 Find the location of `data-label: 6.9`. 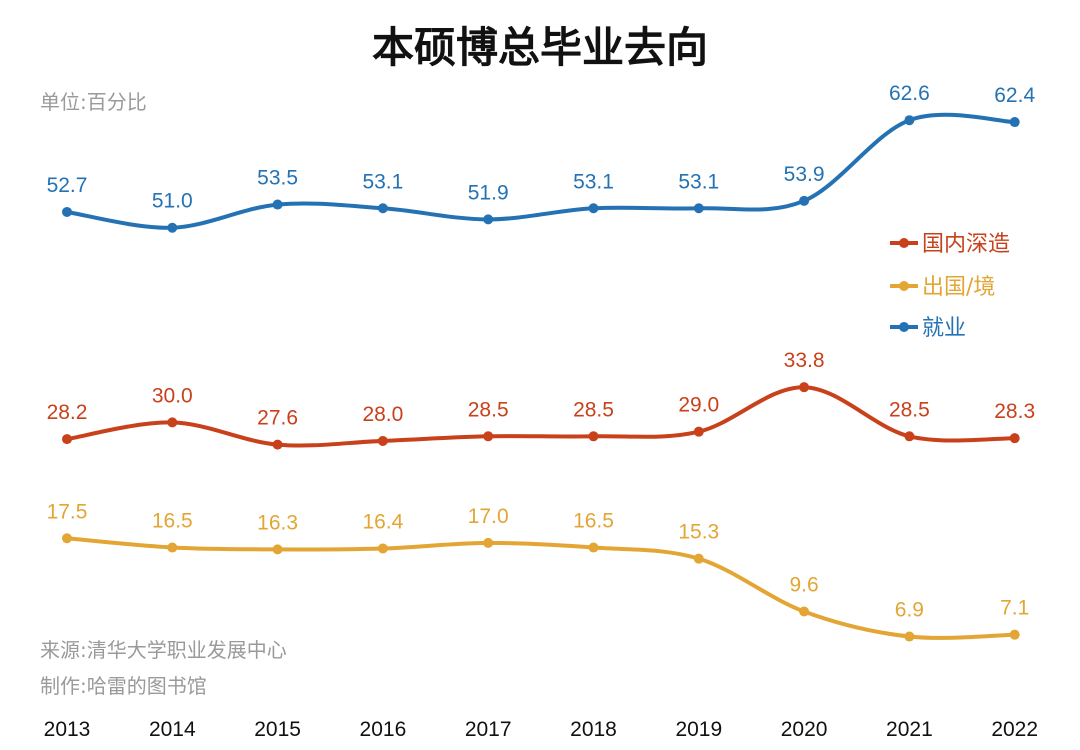

data-label: 6.9 is located at coordinates (909, 610).